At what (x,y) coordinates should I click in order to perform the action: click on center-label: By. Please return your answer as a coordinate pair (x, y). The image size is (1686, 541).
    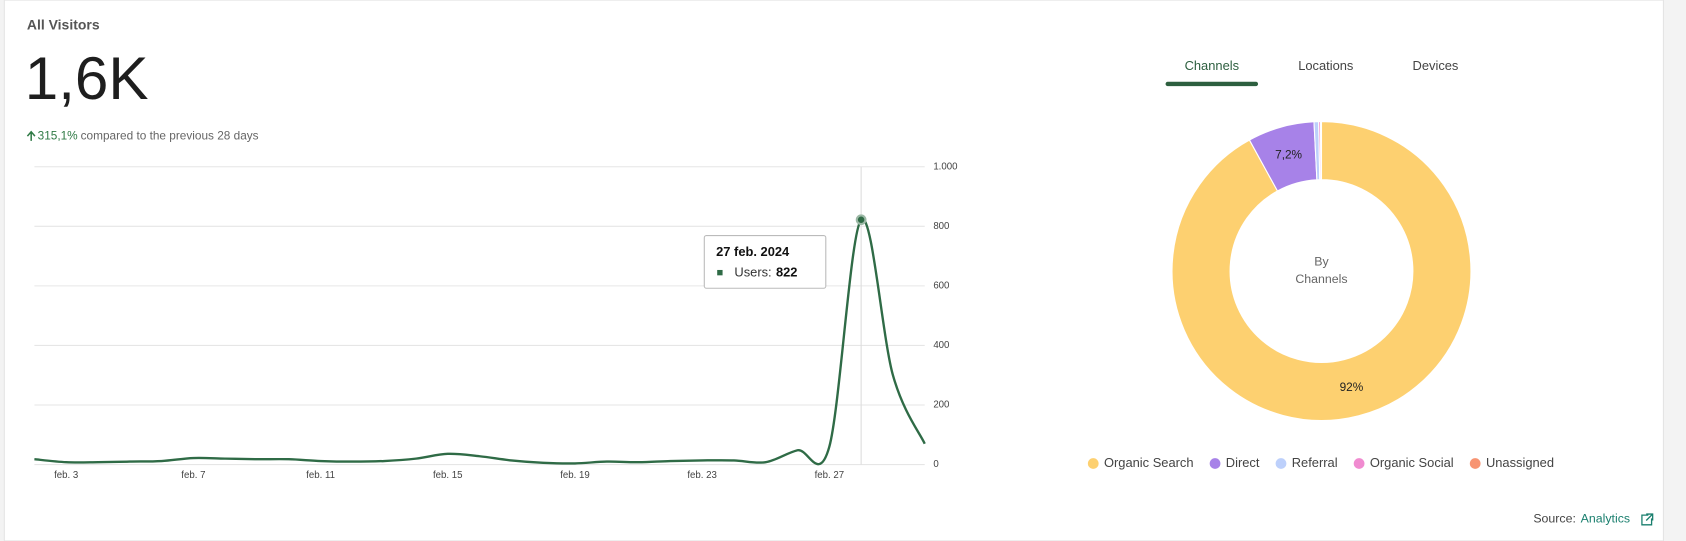
    Looking at the image, I should click on (1321, 262).